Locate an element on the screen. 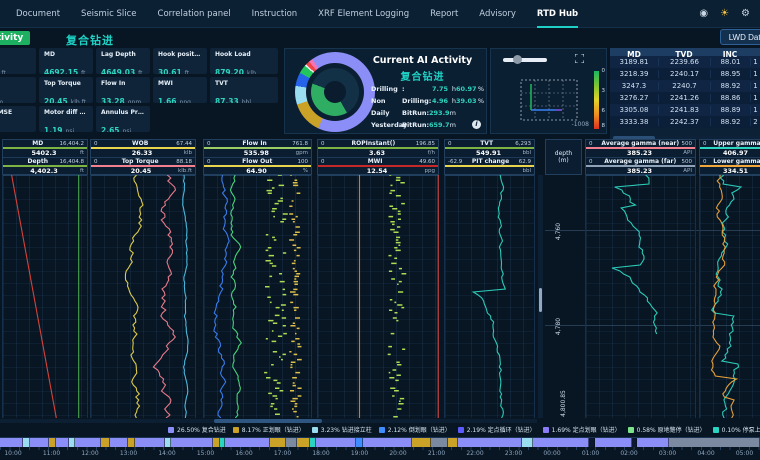 The width and height of the screenshot is (760, 460). gamma-track-2-value-row: 406.97 is located at coordinates (730, 153).